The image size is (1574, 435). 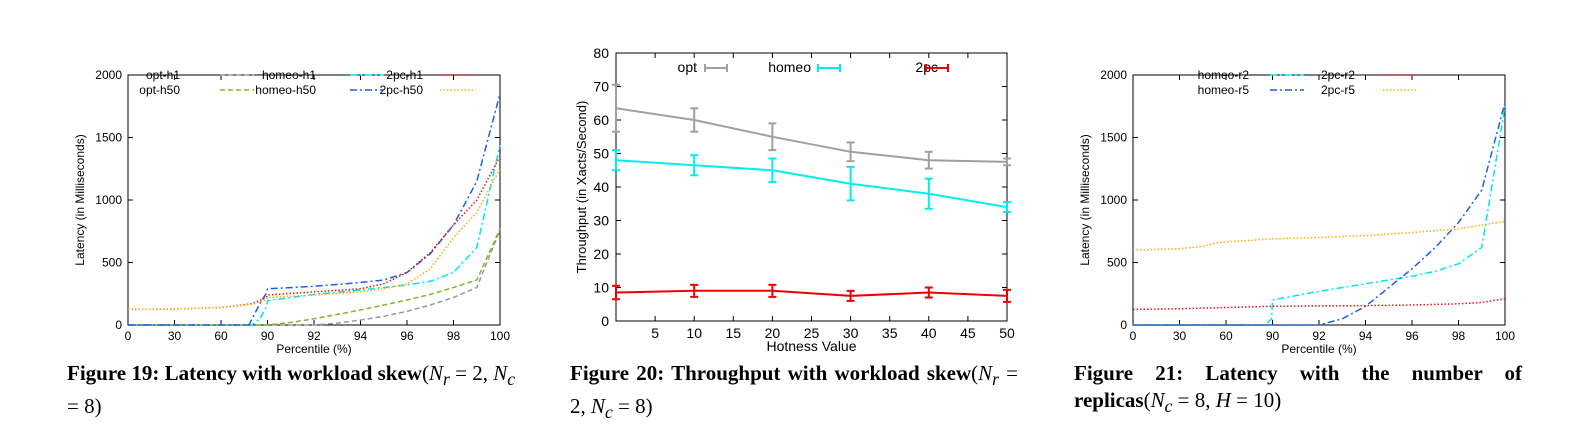 I want to click on fig19-y-tick-label: 500, so click(x=112, y=263).